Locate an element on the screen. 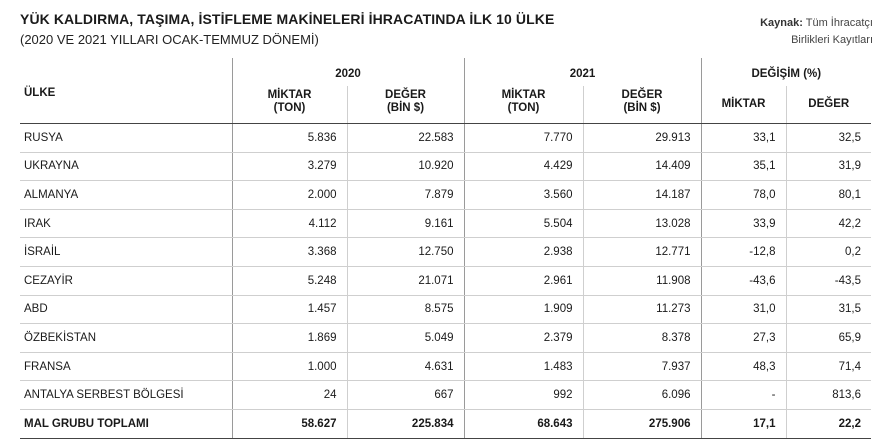  cell-country: MAL GRUBU TOPLAMI is located at coordinates (126, 424).